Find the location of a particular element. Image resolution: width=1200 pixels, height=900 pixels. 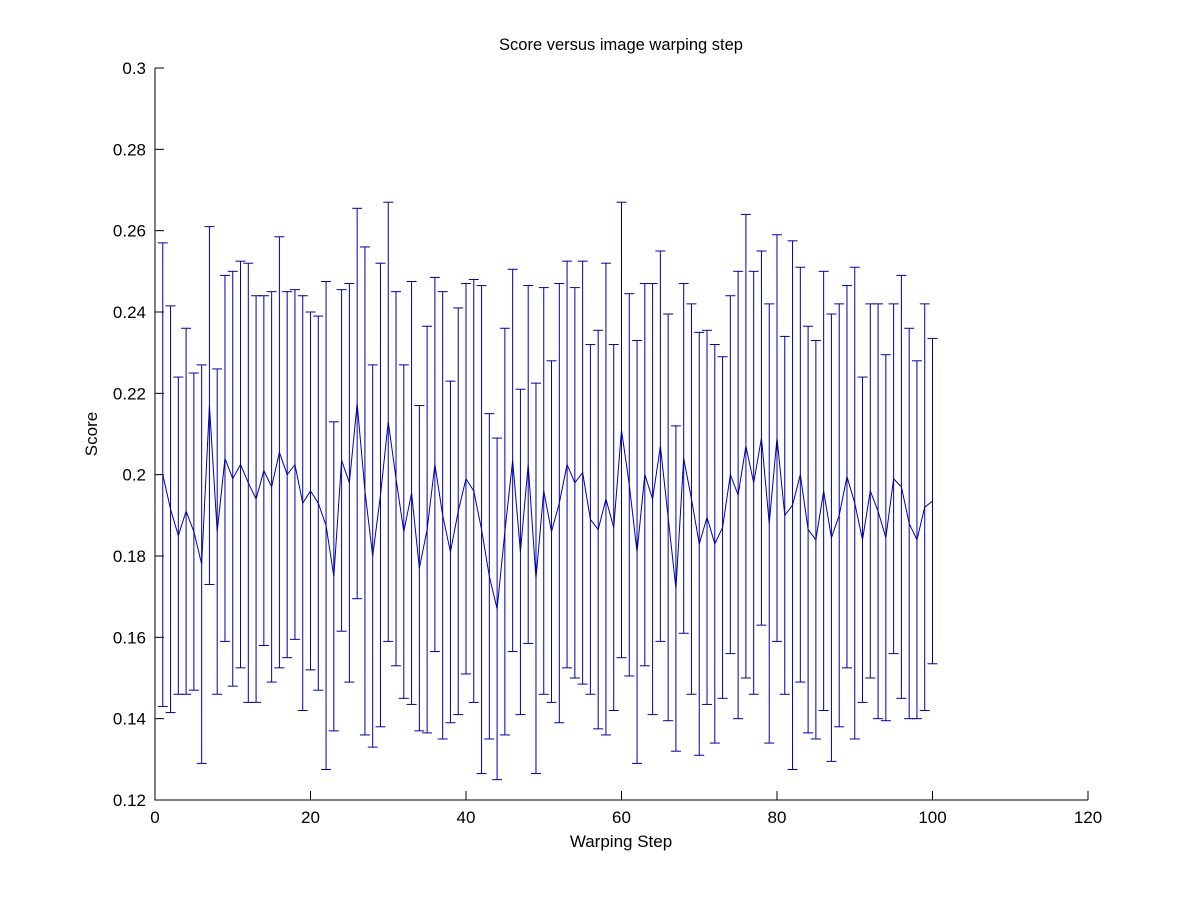

y-tick-label: 0.12 is located at coordinates (129, 800).